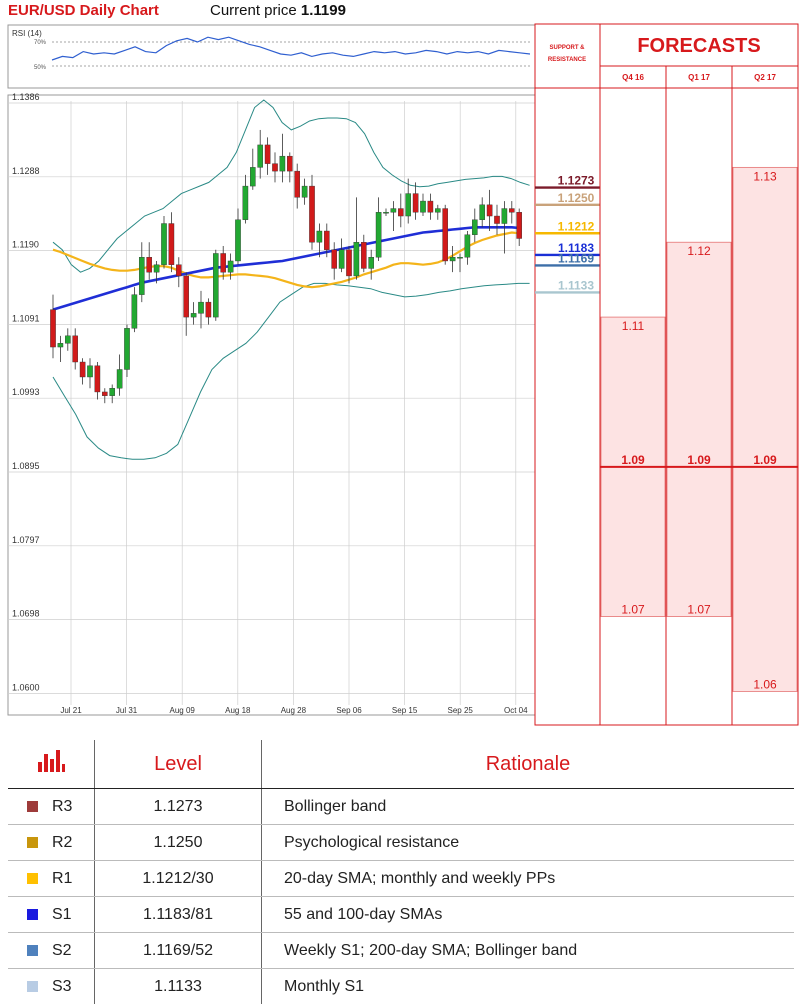  I want to click on level-value: 1.1183/81, so click(178, 915).